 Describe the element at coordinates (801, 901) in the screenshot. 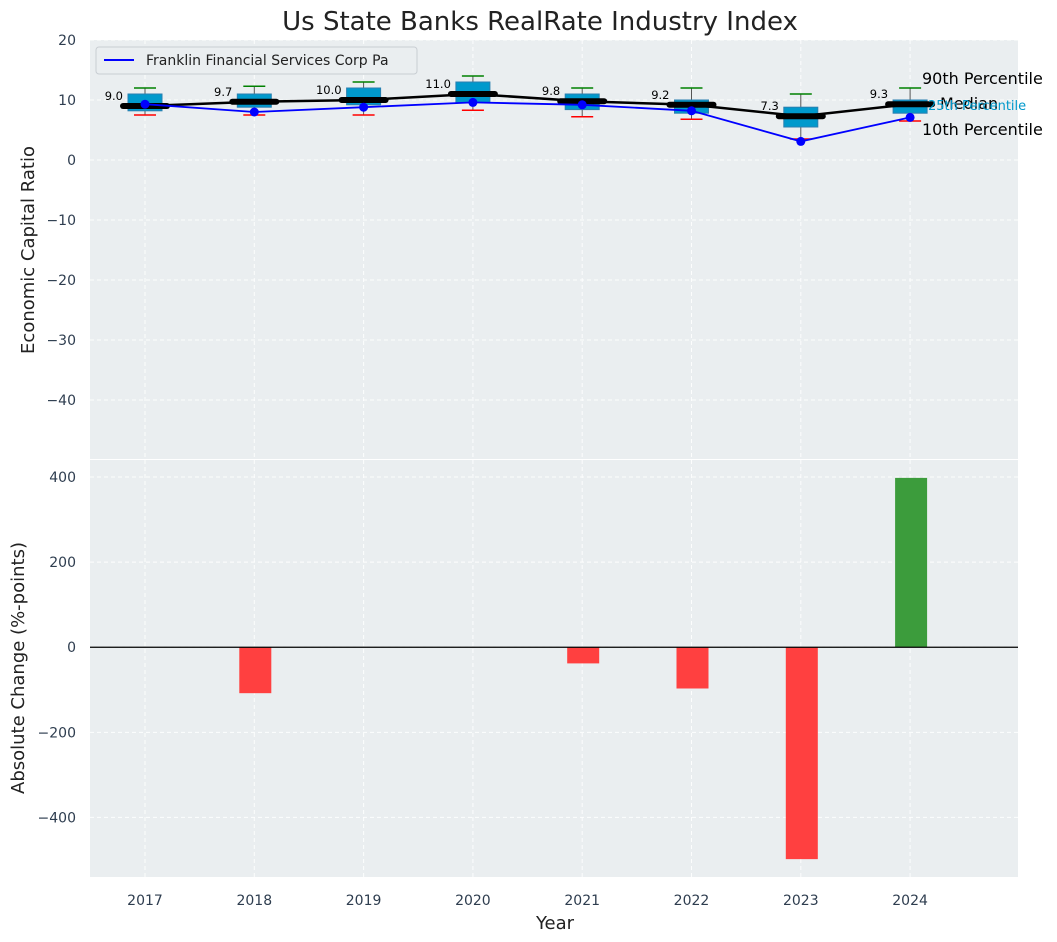

I see `x-tick-label: 2023` at that location.